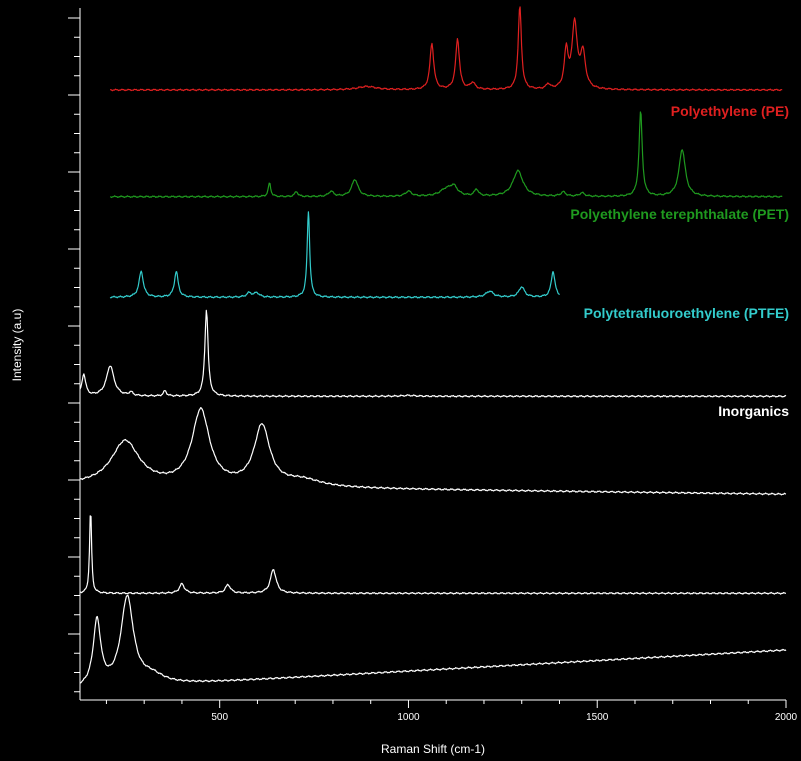  I want to click on x-tick-label: 1500, so click(597, 717).